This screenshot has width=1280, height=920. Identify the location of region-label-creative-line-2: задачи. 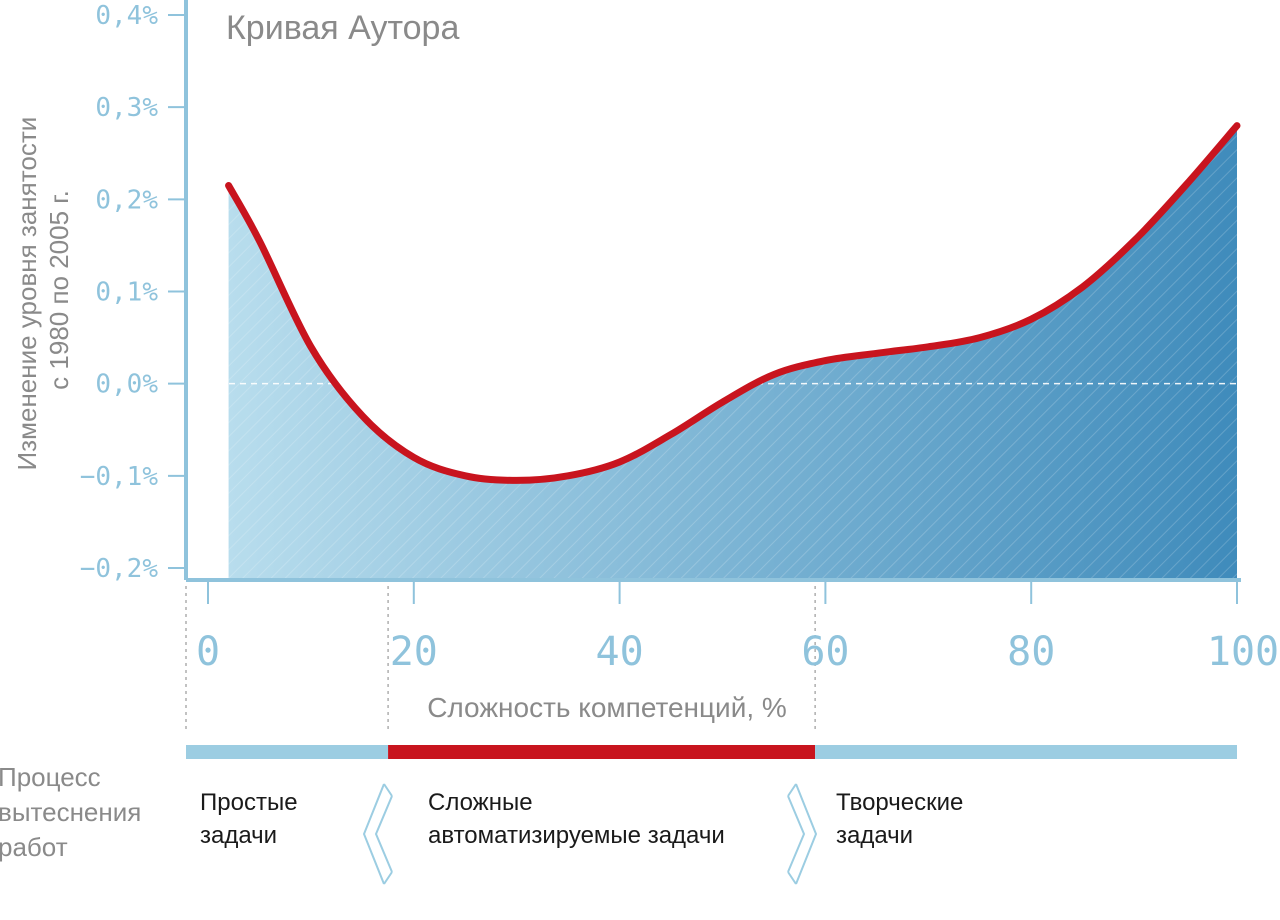
(874, 835).